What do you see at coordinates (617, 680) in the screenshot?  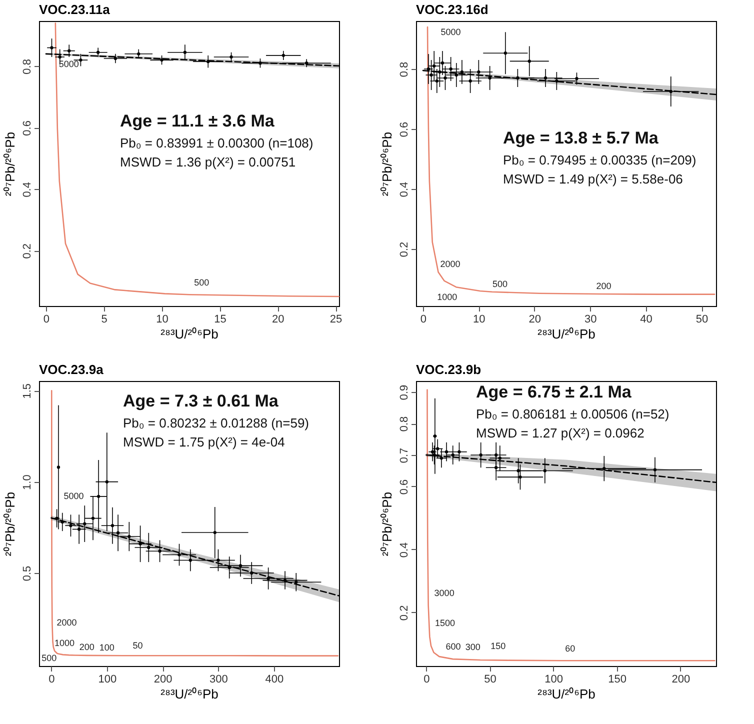 I see `x-tick-label: 150` at bounding box center [617, 680].